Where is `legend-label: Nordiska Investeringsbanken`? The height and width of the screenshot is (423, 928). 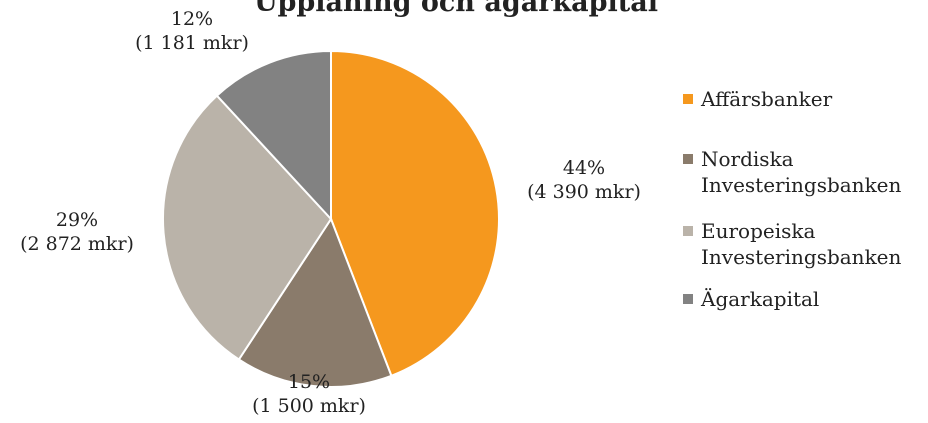 legend-label: Nordiska Investeringsbanken is located at coordinates (801, 172).